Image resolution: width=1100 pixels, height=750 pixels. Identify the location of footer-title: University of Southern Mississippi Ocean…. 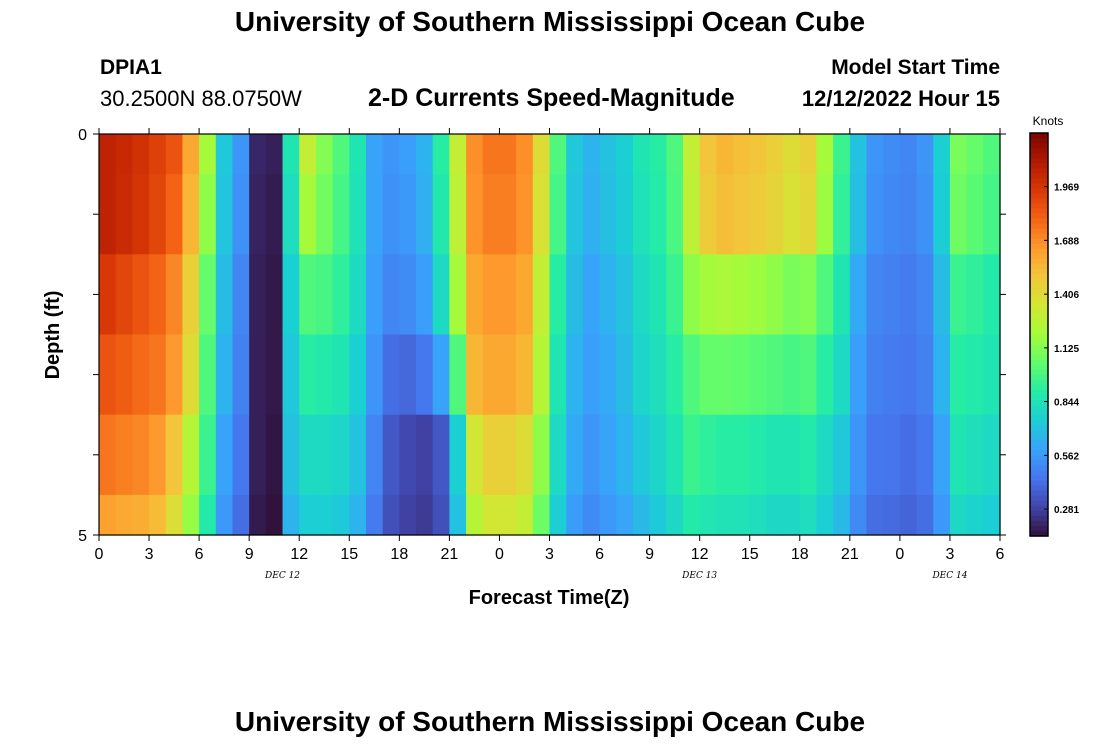
(550, 721).